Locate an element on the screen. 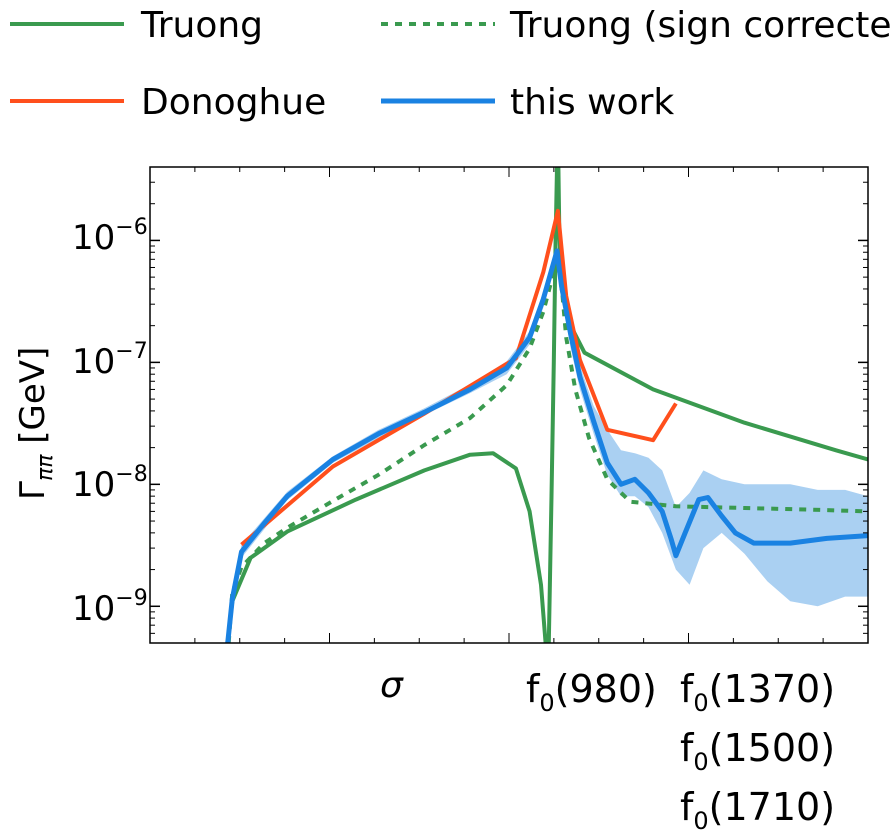 This screenshot has height=834, width=890. legend-label-this-work: this work is located at coordinates (592, 102).